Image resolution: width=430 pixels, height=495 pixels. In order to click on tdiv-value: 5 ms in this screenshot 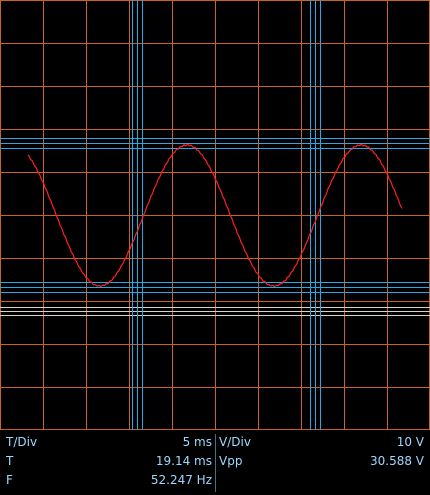, I will do `click(197, 442)`.